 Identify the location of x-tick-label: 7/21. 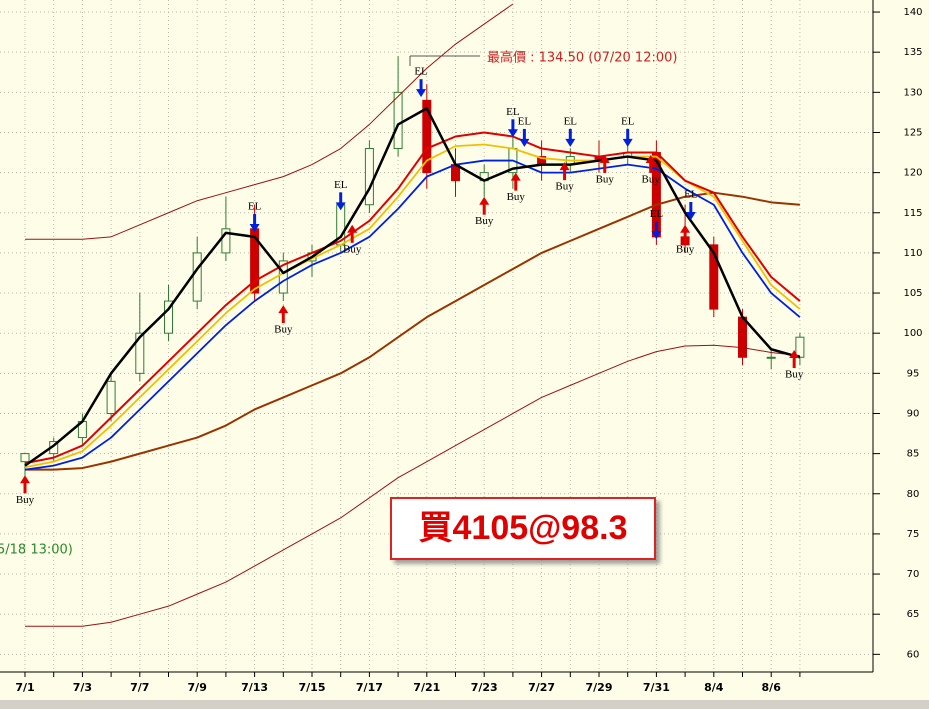
(426, 687).